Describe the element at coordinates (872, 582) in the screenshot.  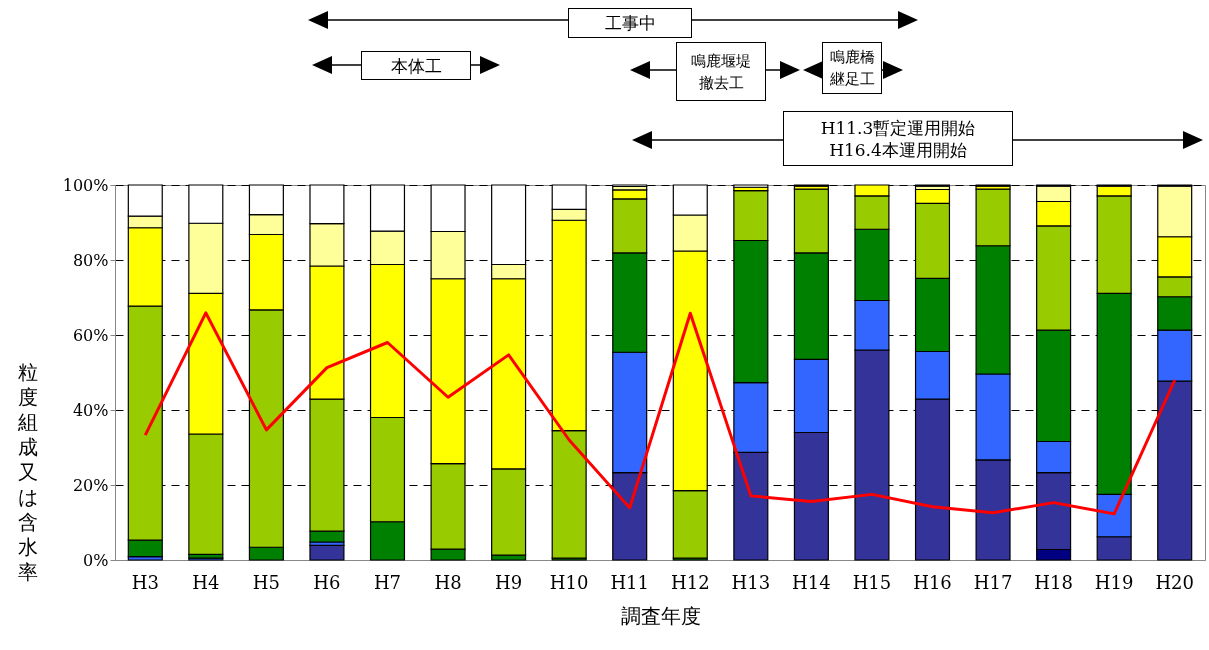
I see `x-tick-label: H15` at that location.